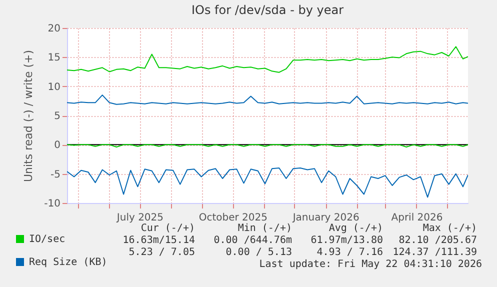 This screenshot has width=497, height=287. I want to click on x-tick-label: July 2025, so click(140, 218).